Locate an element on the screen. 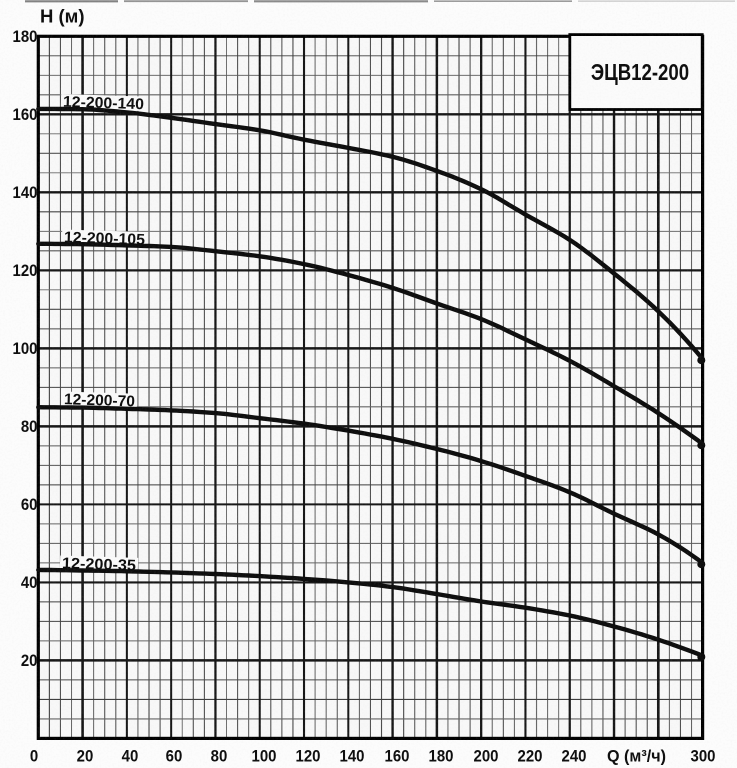 The width and height of the screenshot is (737, 768). svg-text: 240 is located at coordinates (574, 757).